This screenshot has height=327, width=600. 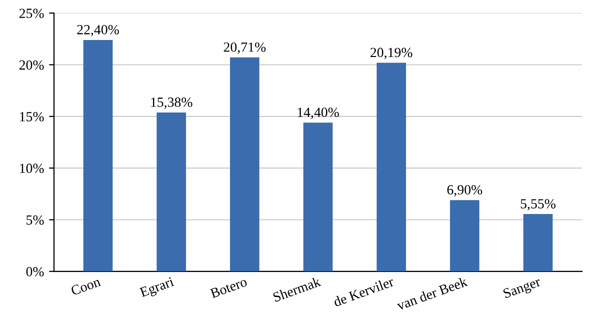 I want to click on data-label: 14,40%, so click(x=318, y=114).